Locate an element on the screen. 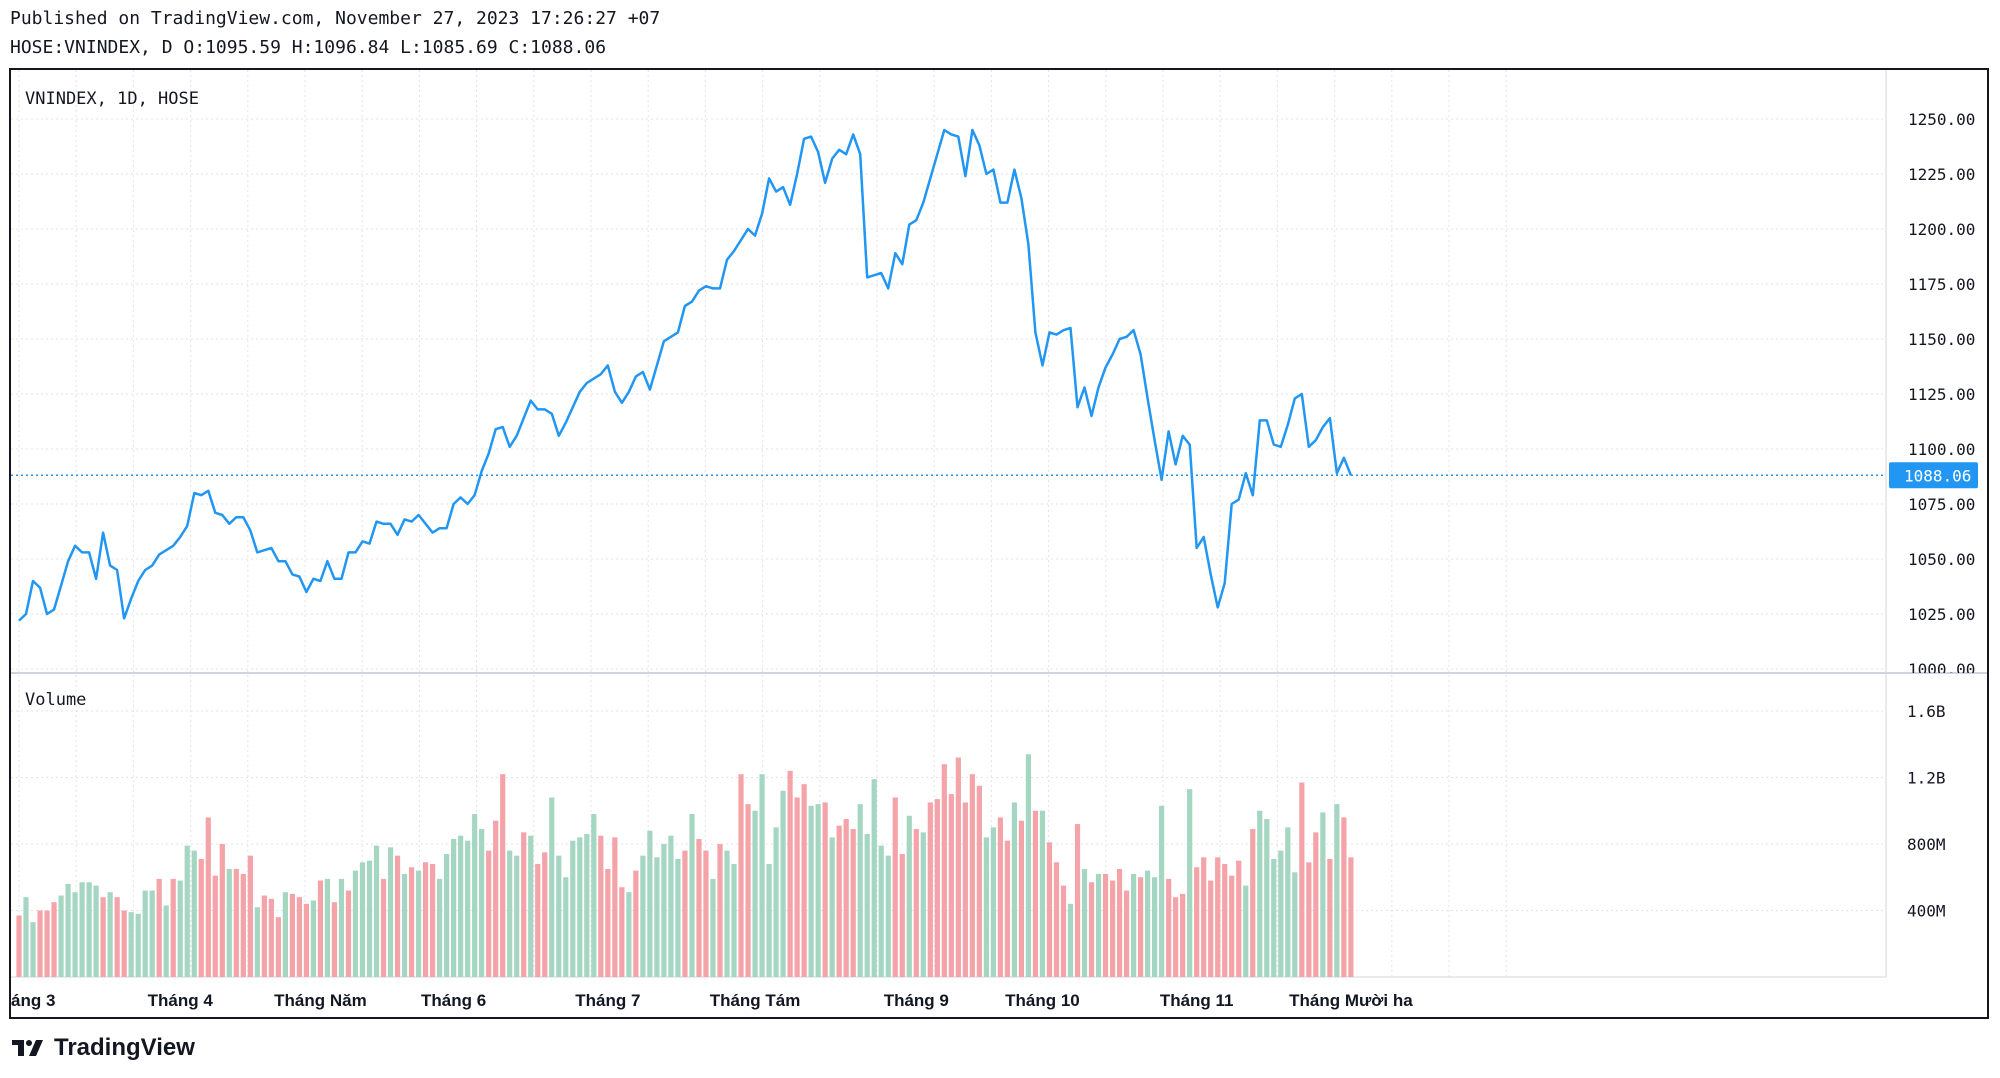  price-pane-title: VNINDEX, 1D, HOSE is located at coordinates (112, 99).